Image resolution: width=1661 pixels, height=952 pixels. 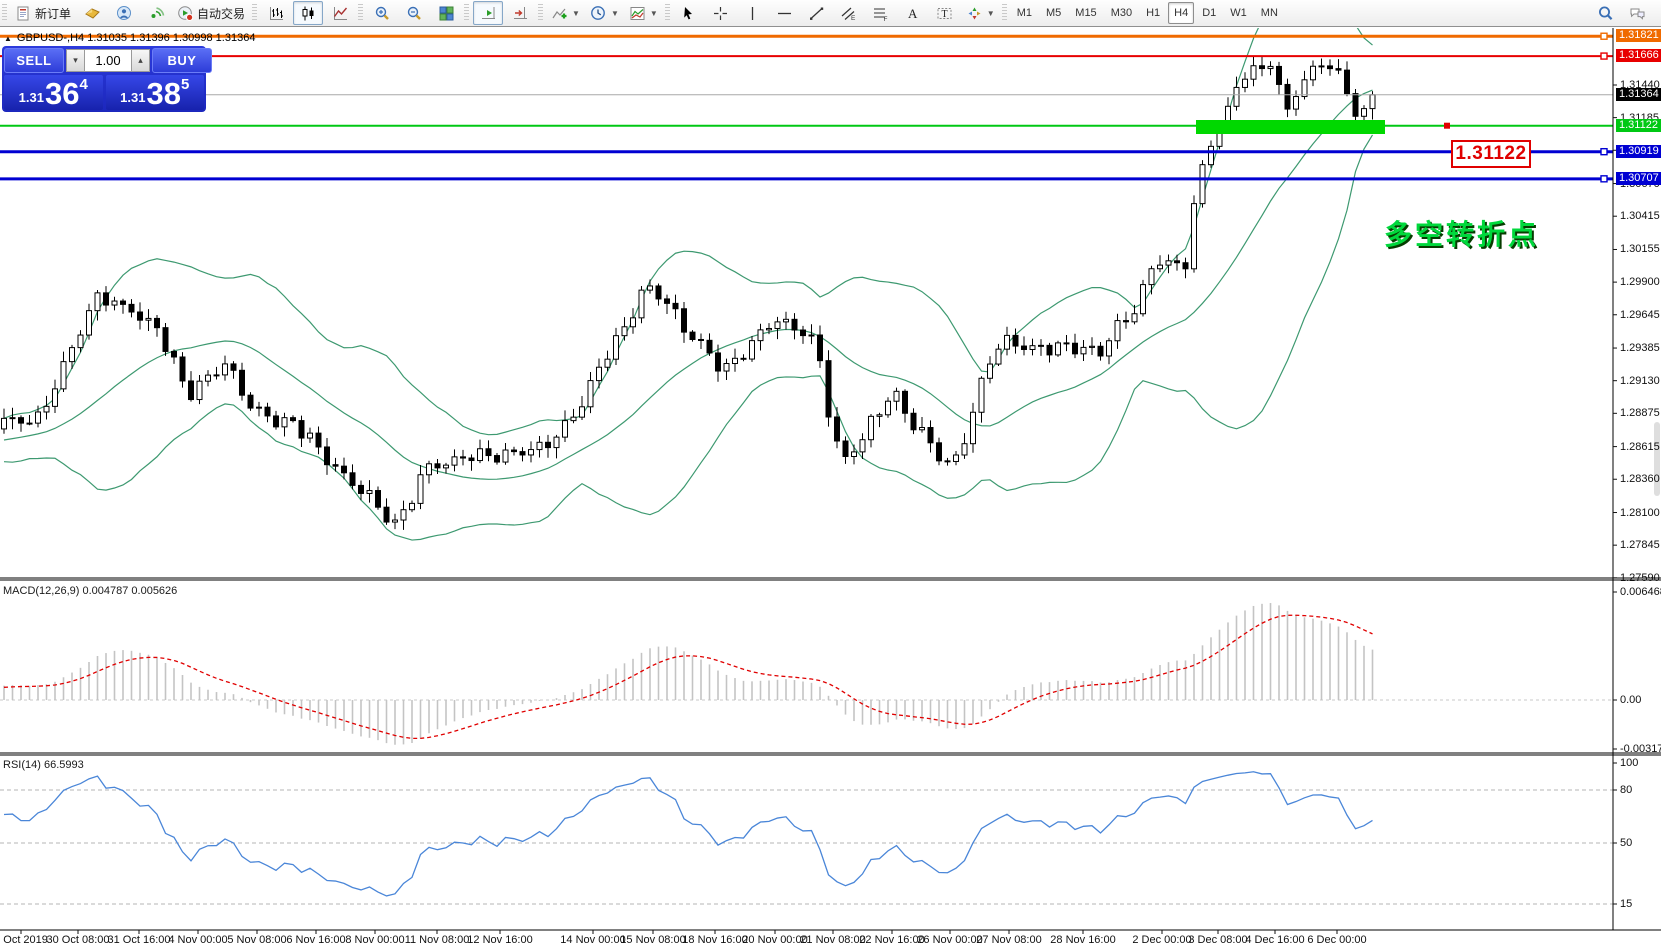 I want to click on price-level-callout: 1.31122, so click(x=1491, y=154).